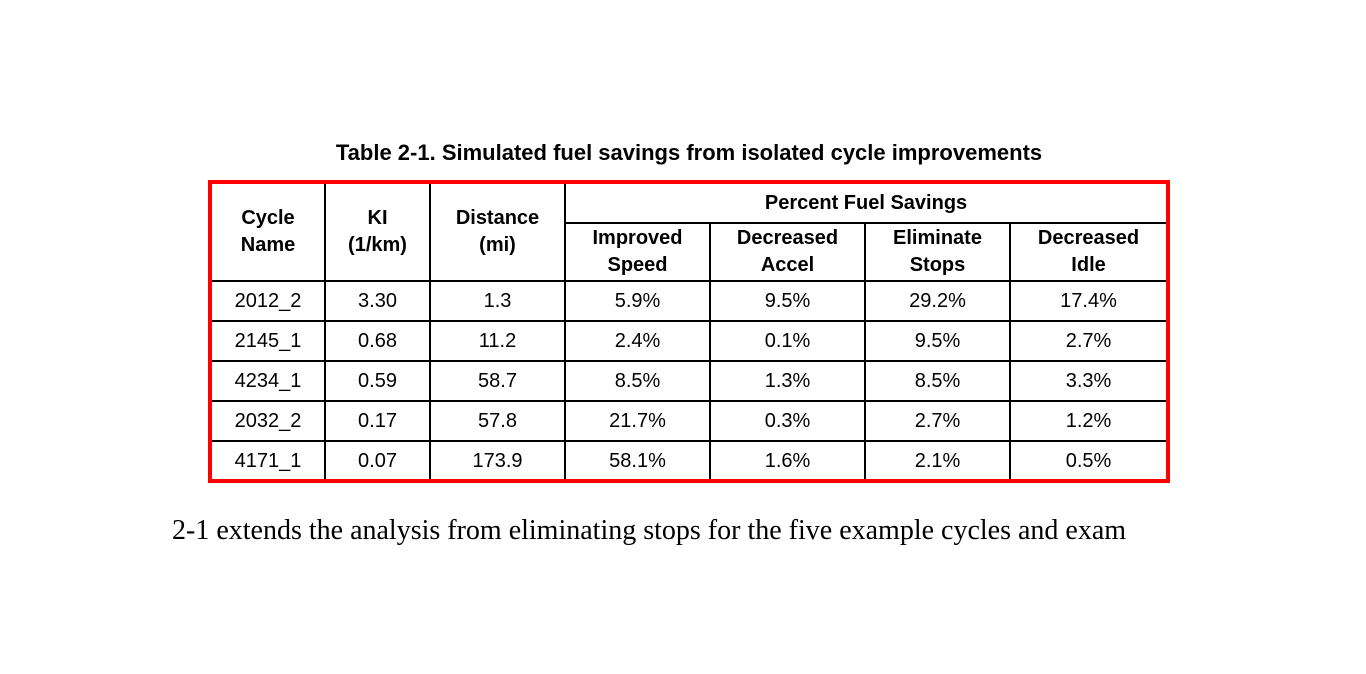 Image resolution: width=1366 pixels, height=674 pixels. Describe the element at coordinates (637, 341) in the screenshot. I see `cell-improved-speed: 2.4%` at that location.